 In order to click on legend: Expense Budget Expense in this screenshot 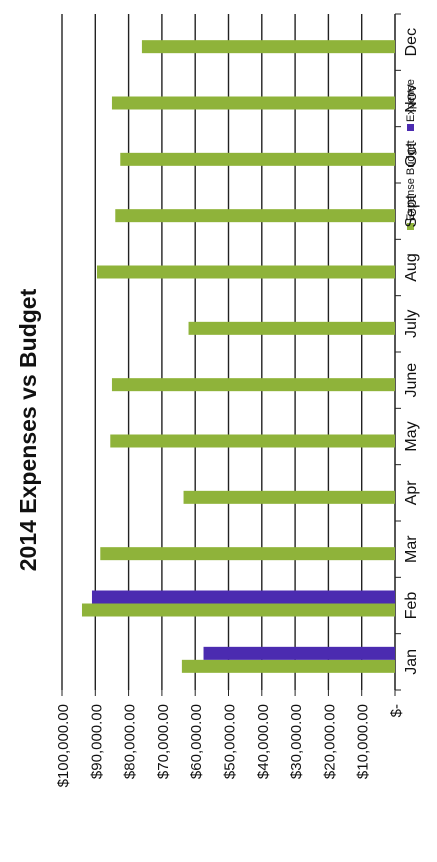, I will do `click(411, 154)`.